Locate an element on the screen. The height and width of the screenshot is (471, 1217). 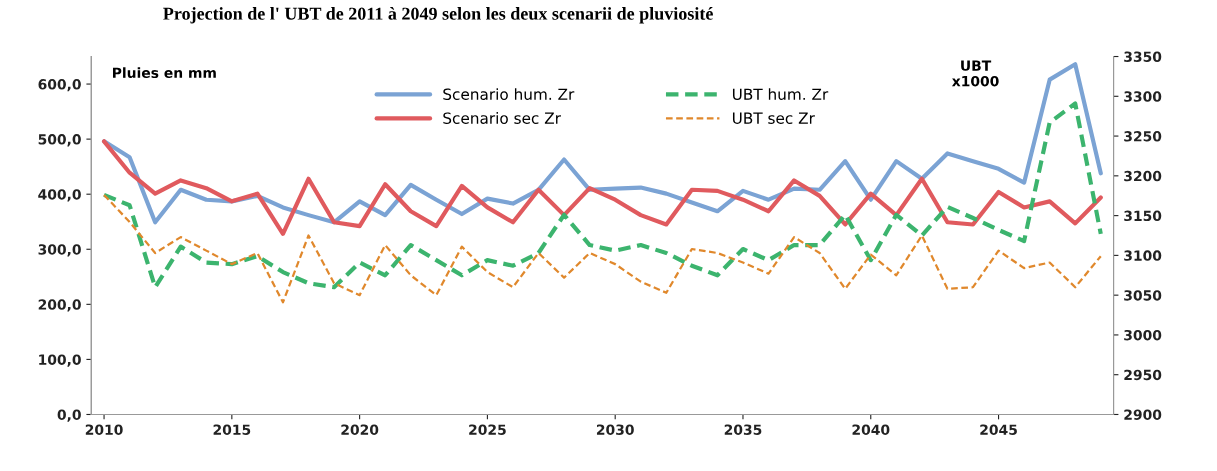
y2-tick-label: 3050 is located at coordinates (1143, 295).